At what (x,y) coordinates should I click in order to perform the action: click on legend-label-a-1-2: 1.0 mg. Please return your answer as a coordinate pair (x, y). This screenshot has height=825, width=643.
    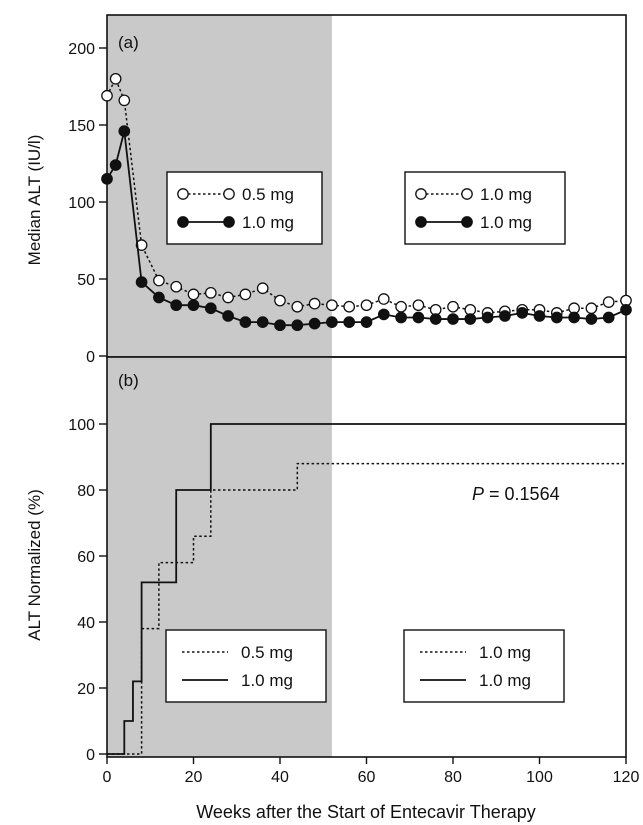
    Looking at the image, I should click on (268, 222).